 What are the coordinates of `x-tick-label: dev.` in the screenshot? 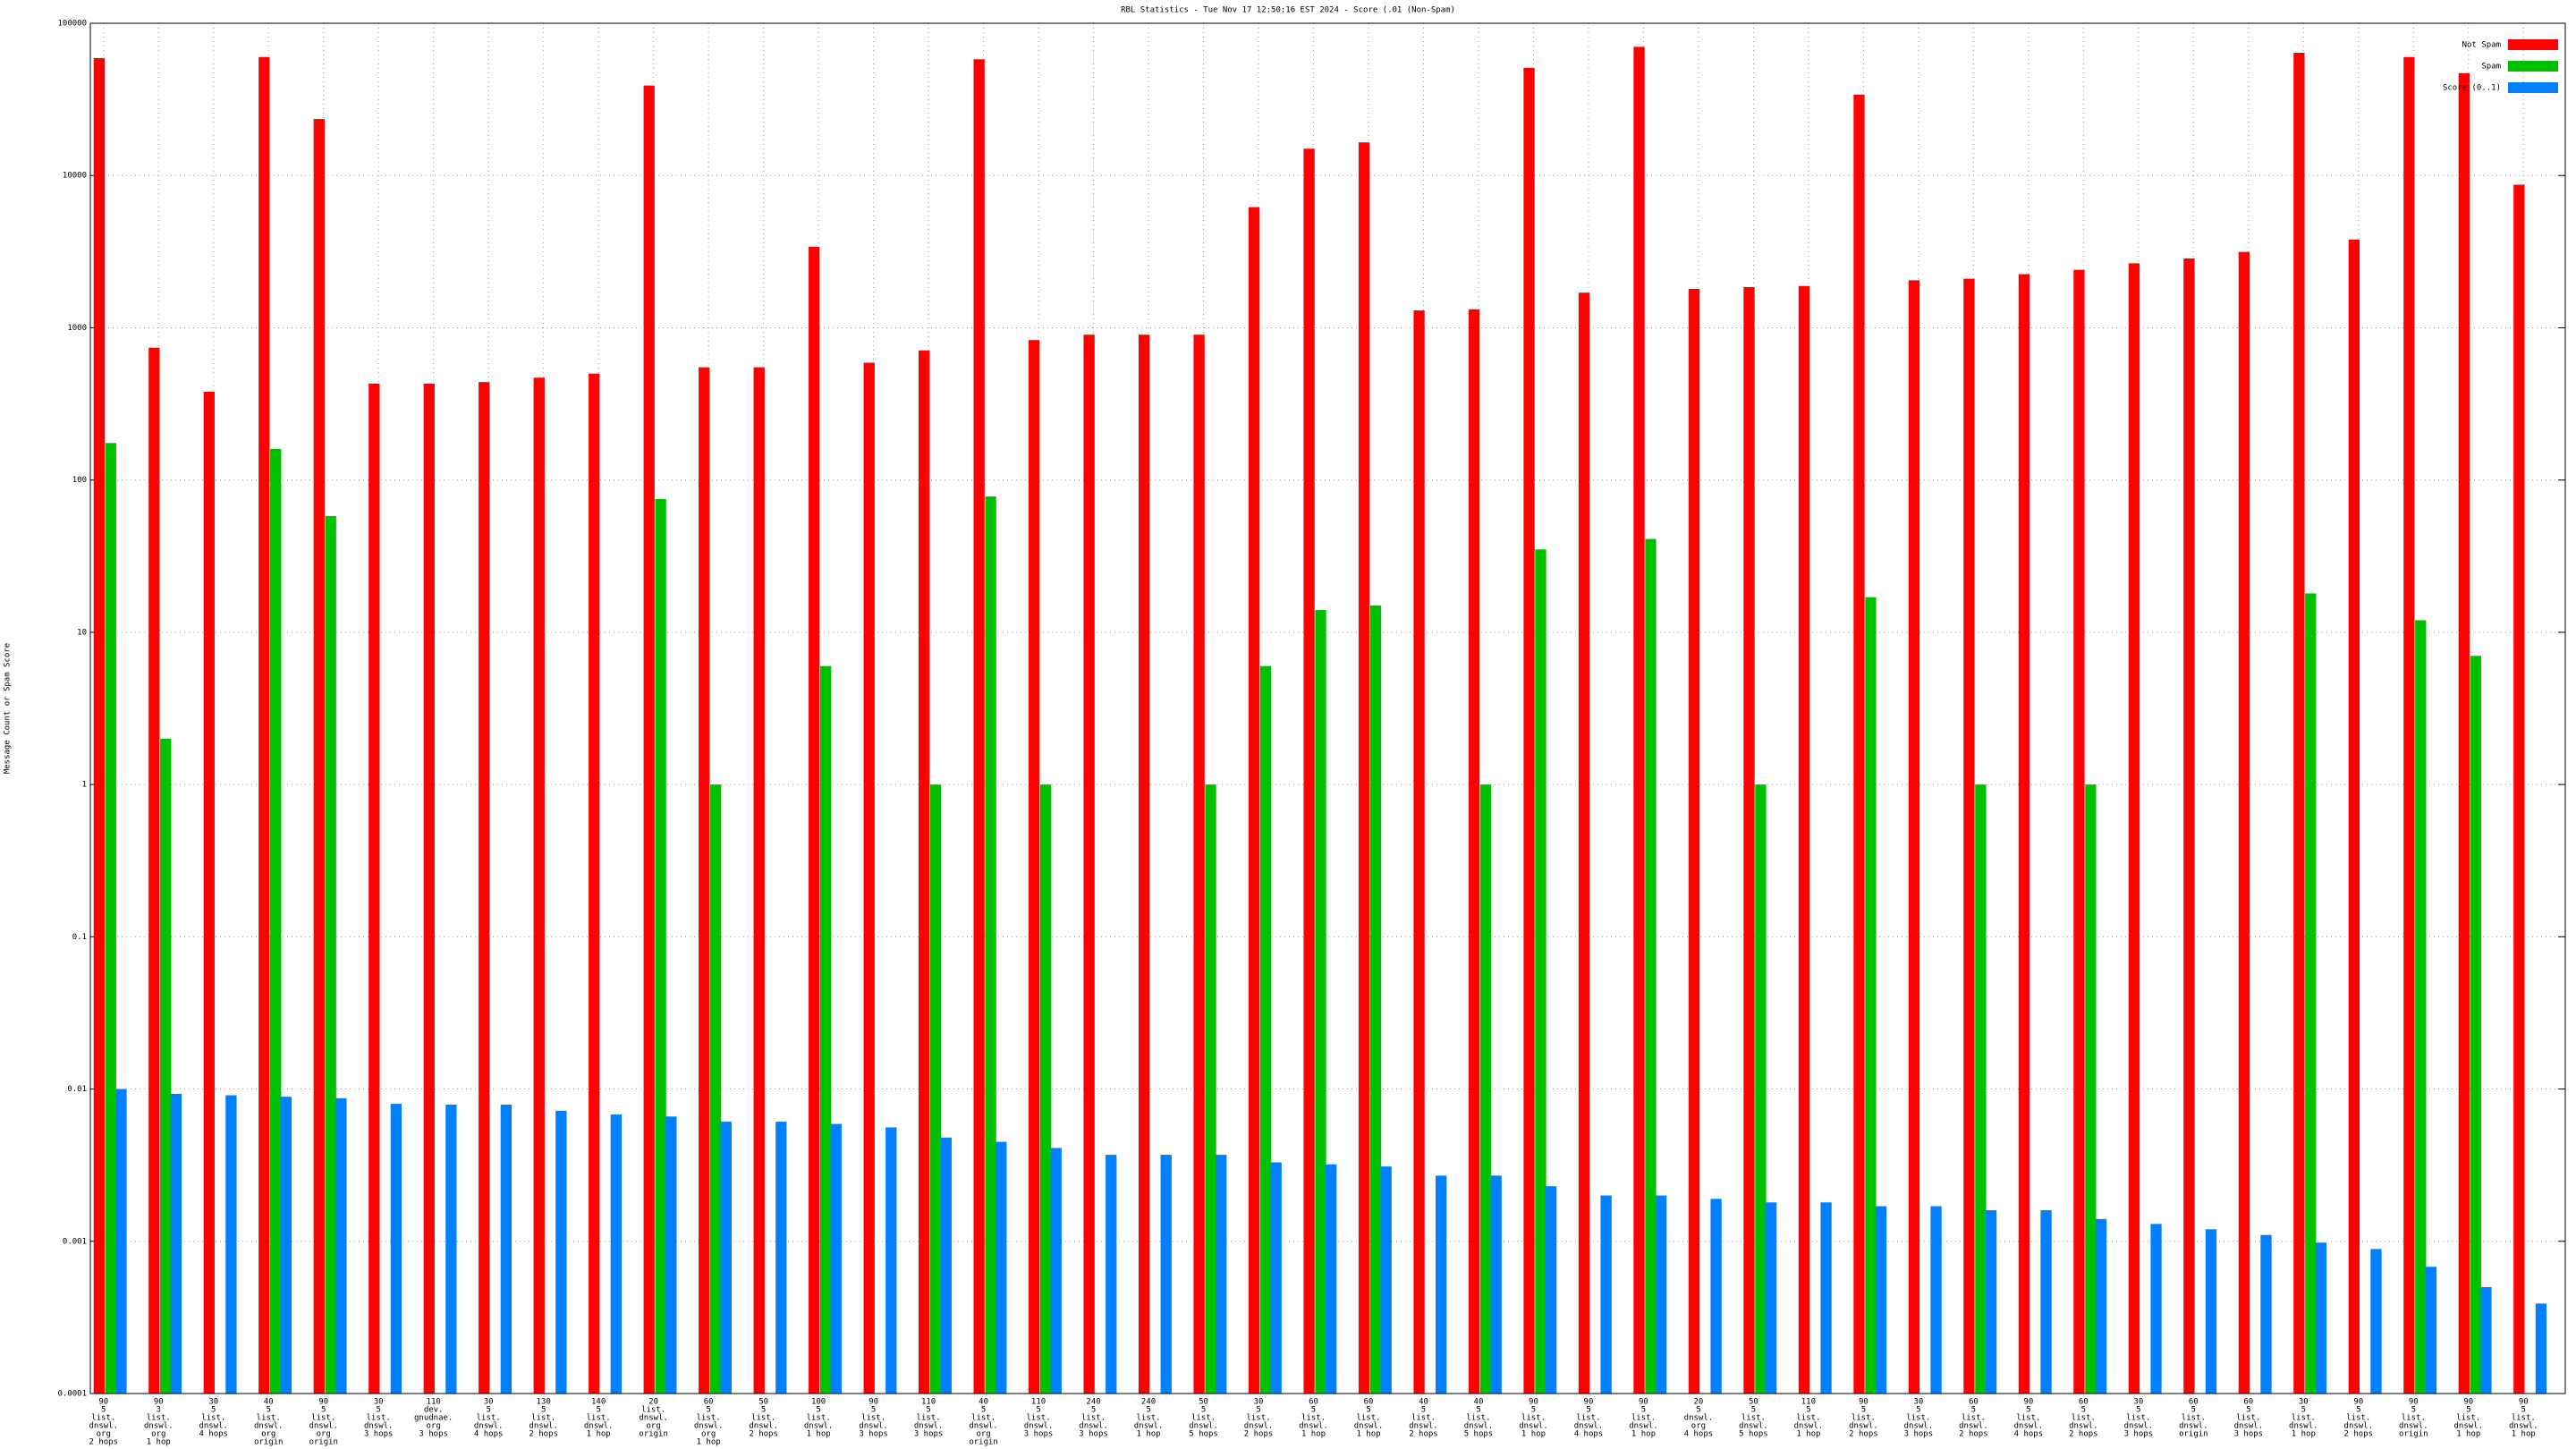 It's located at (434, 1410).